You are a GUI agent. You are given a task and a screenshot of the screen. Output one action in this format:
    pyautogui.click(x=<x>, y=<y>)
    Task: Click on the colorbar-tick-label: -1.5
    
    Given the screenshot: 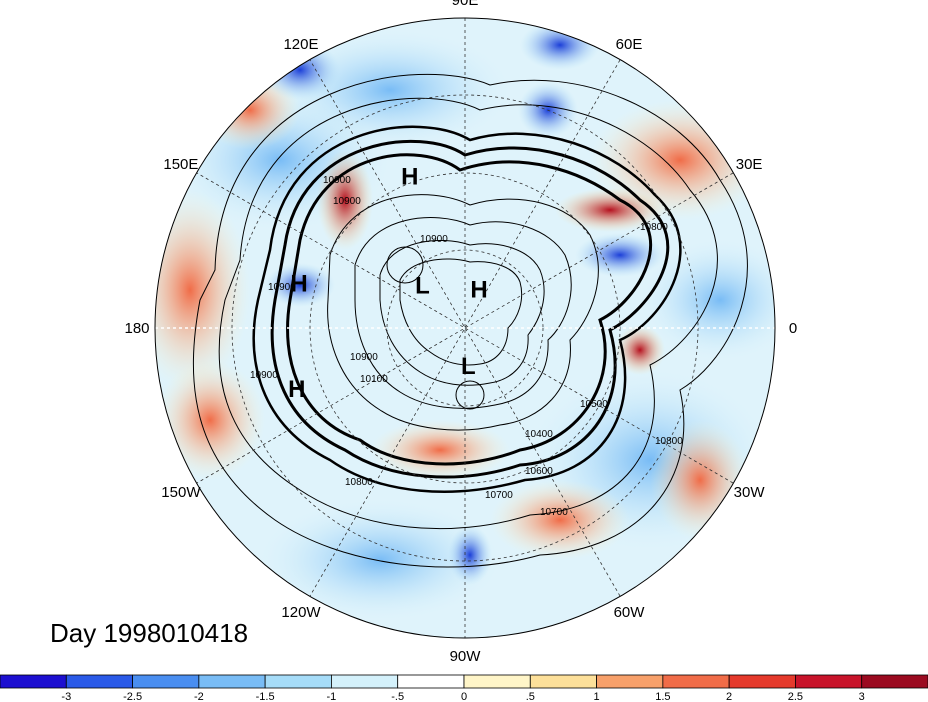 What is the action you would take?
    pyautogui.click(x=265, y=696)
    